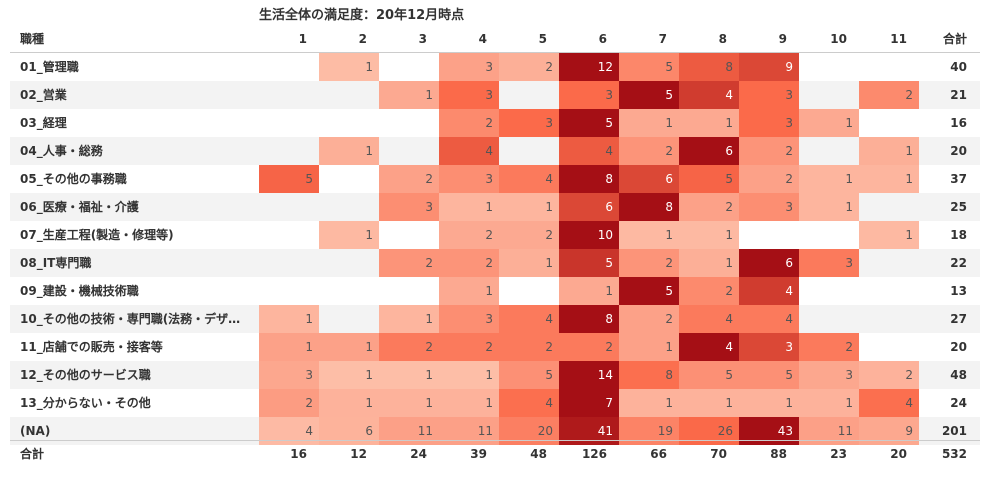 The image size is (995, 478). I want to click on row-total: 22, so click(958, 263).